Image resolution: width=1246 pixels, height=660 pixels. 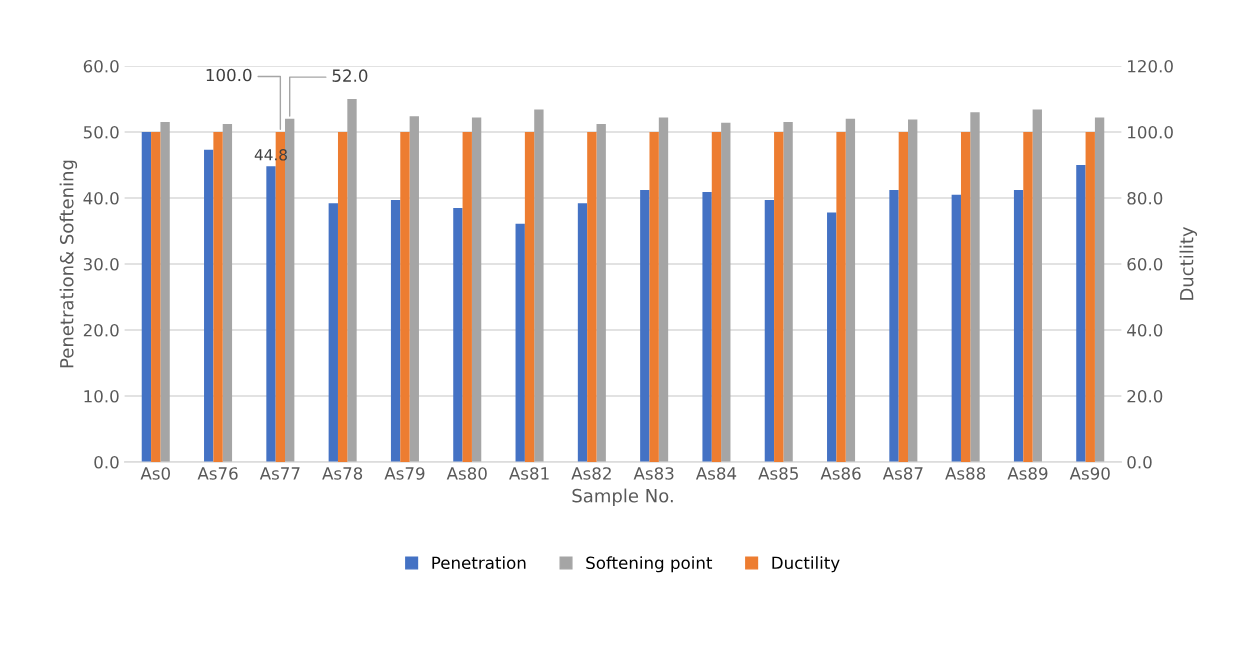 What do you see at coordinates (1188, 263) in the screenshot?
I see `y2-axis-title: Ductility` at bounding box center [1188, 263].